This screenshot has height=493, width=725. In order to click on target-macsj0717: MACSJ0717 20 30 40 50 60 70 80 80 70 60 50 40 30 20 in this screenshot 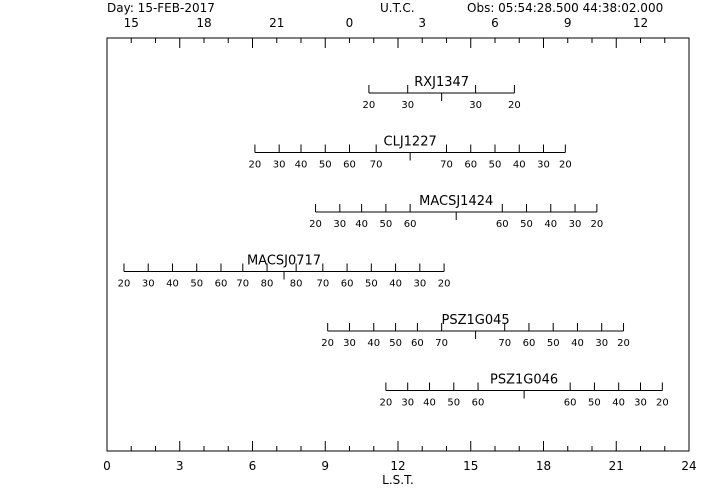, I will do `click(284, 272)`.